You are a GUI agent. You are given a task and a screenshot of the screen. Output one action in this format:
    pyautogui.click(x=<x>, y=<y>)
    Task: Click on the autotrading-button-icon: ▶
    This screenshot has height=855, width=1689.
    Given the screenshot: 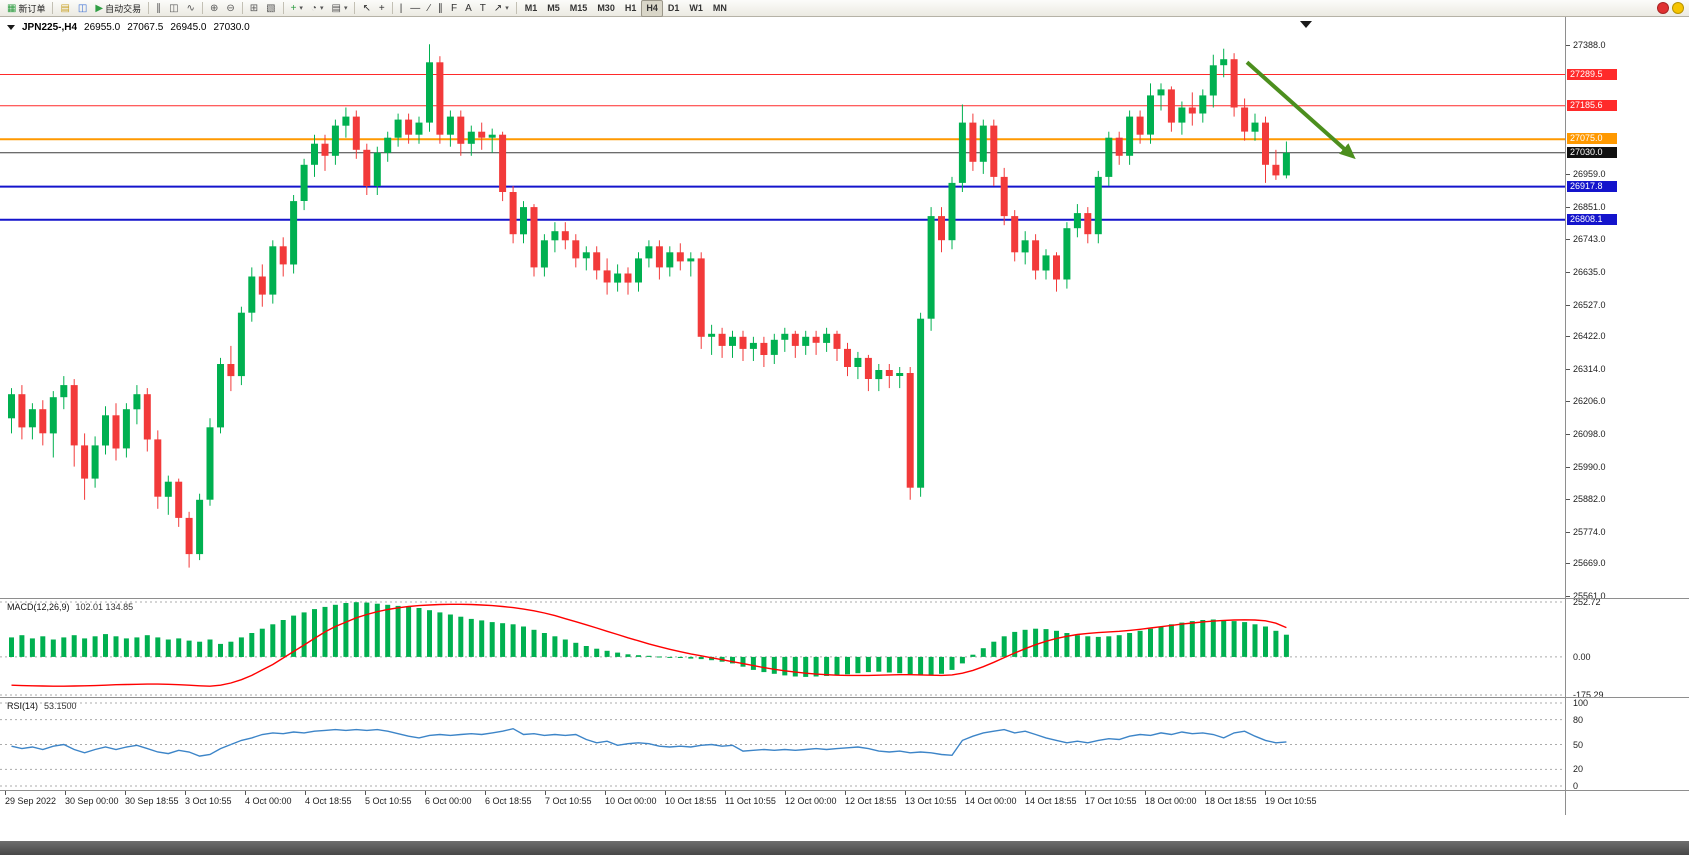 What is the action you would take?
    pyautogui.click(x=99, y=8)
    